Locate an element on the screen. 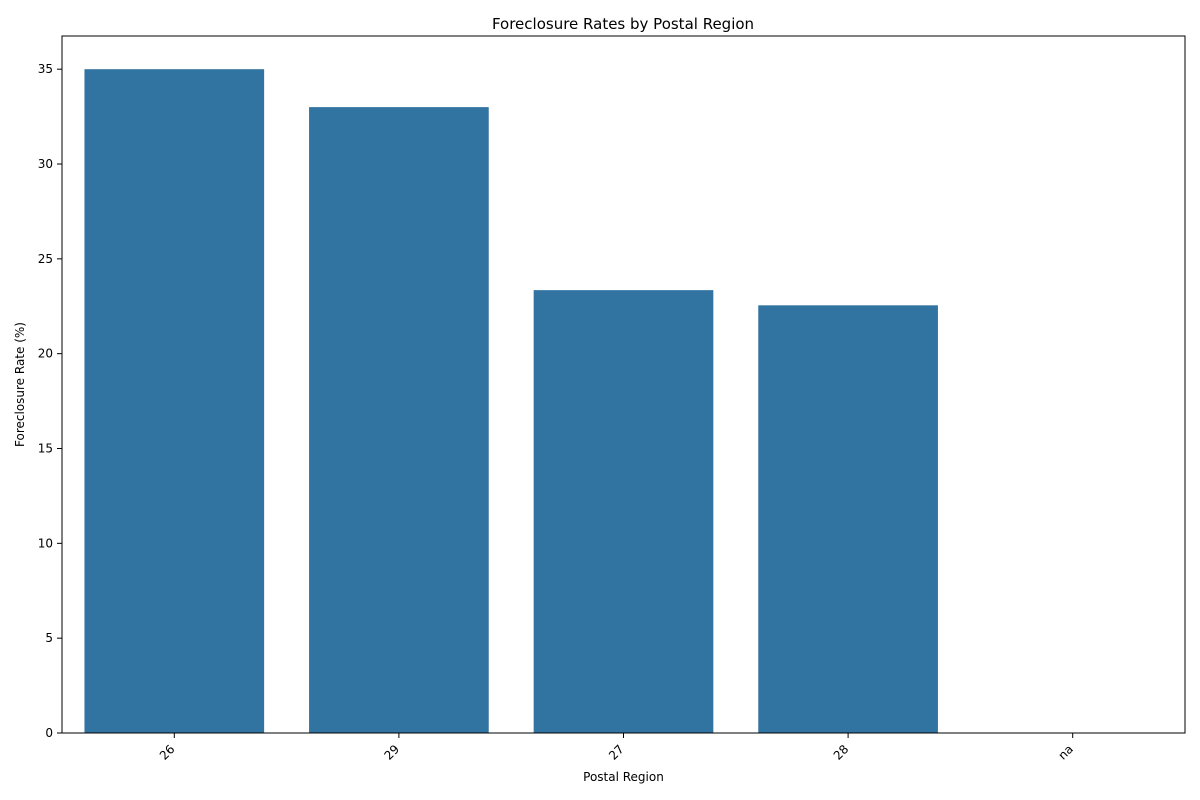  y-tick-label: 30 is located at coordinates (45, 164).